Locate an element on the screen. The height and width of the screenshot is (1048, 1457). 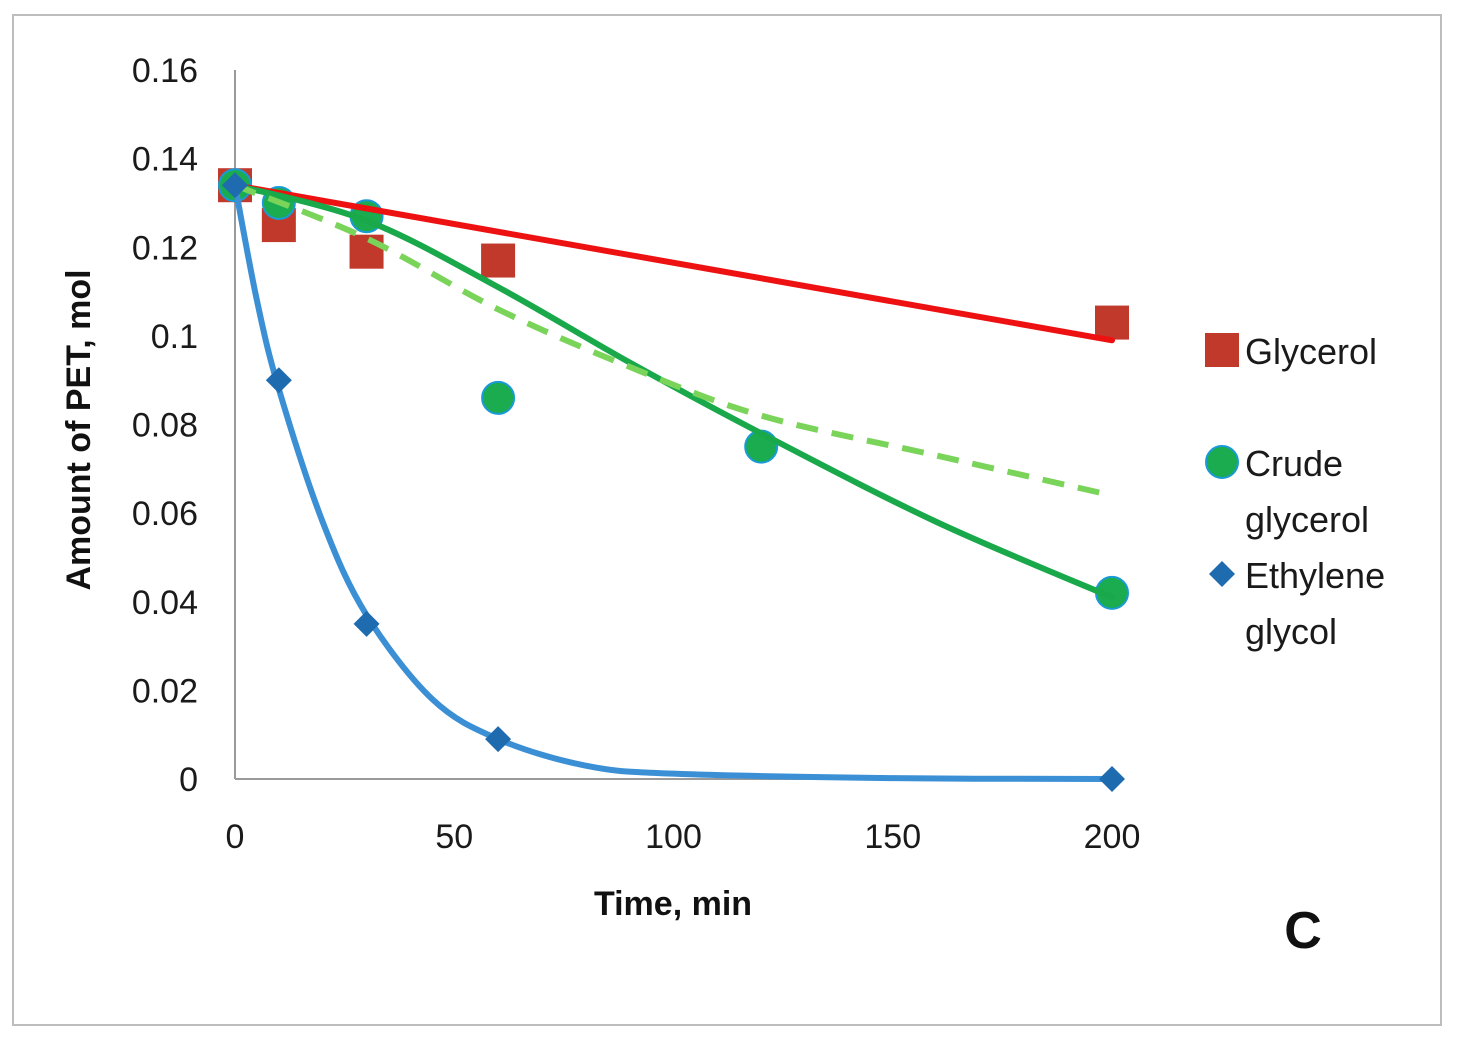
glycerol-legend-marker is located at coordinates (1222, 350).